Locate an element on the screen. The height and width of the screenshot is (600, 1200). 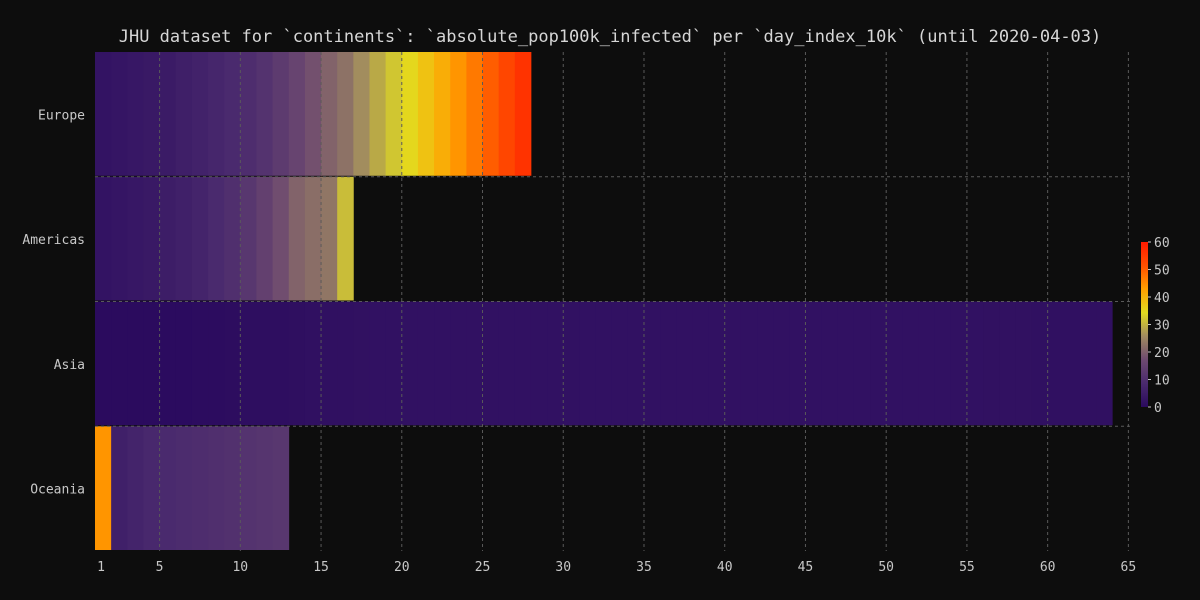
x-tick-label: 55 is located at coordinates (967, 567).